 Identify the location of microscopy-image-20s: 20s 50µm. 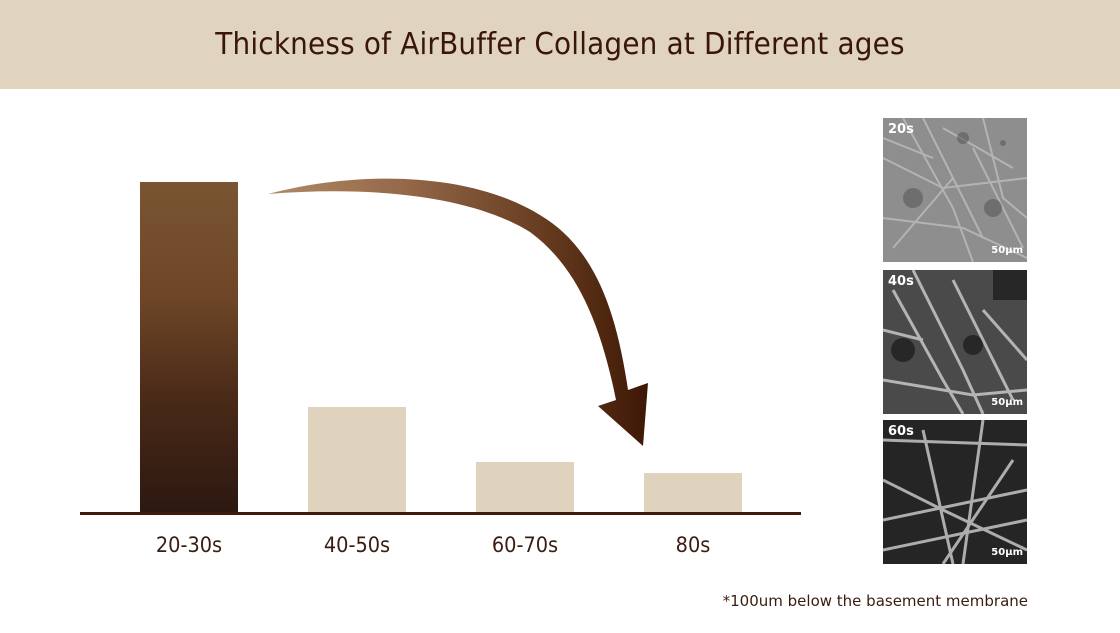
(955, 190).